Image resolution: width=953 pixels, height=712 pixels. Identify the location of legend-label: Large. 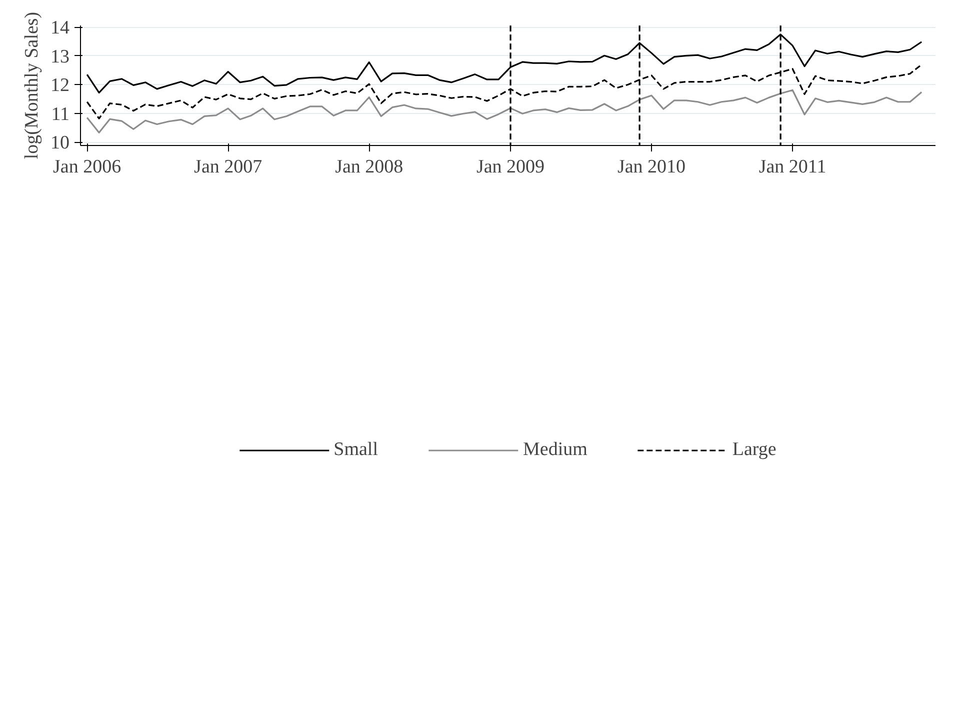
(754, 450).